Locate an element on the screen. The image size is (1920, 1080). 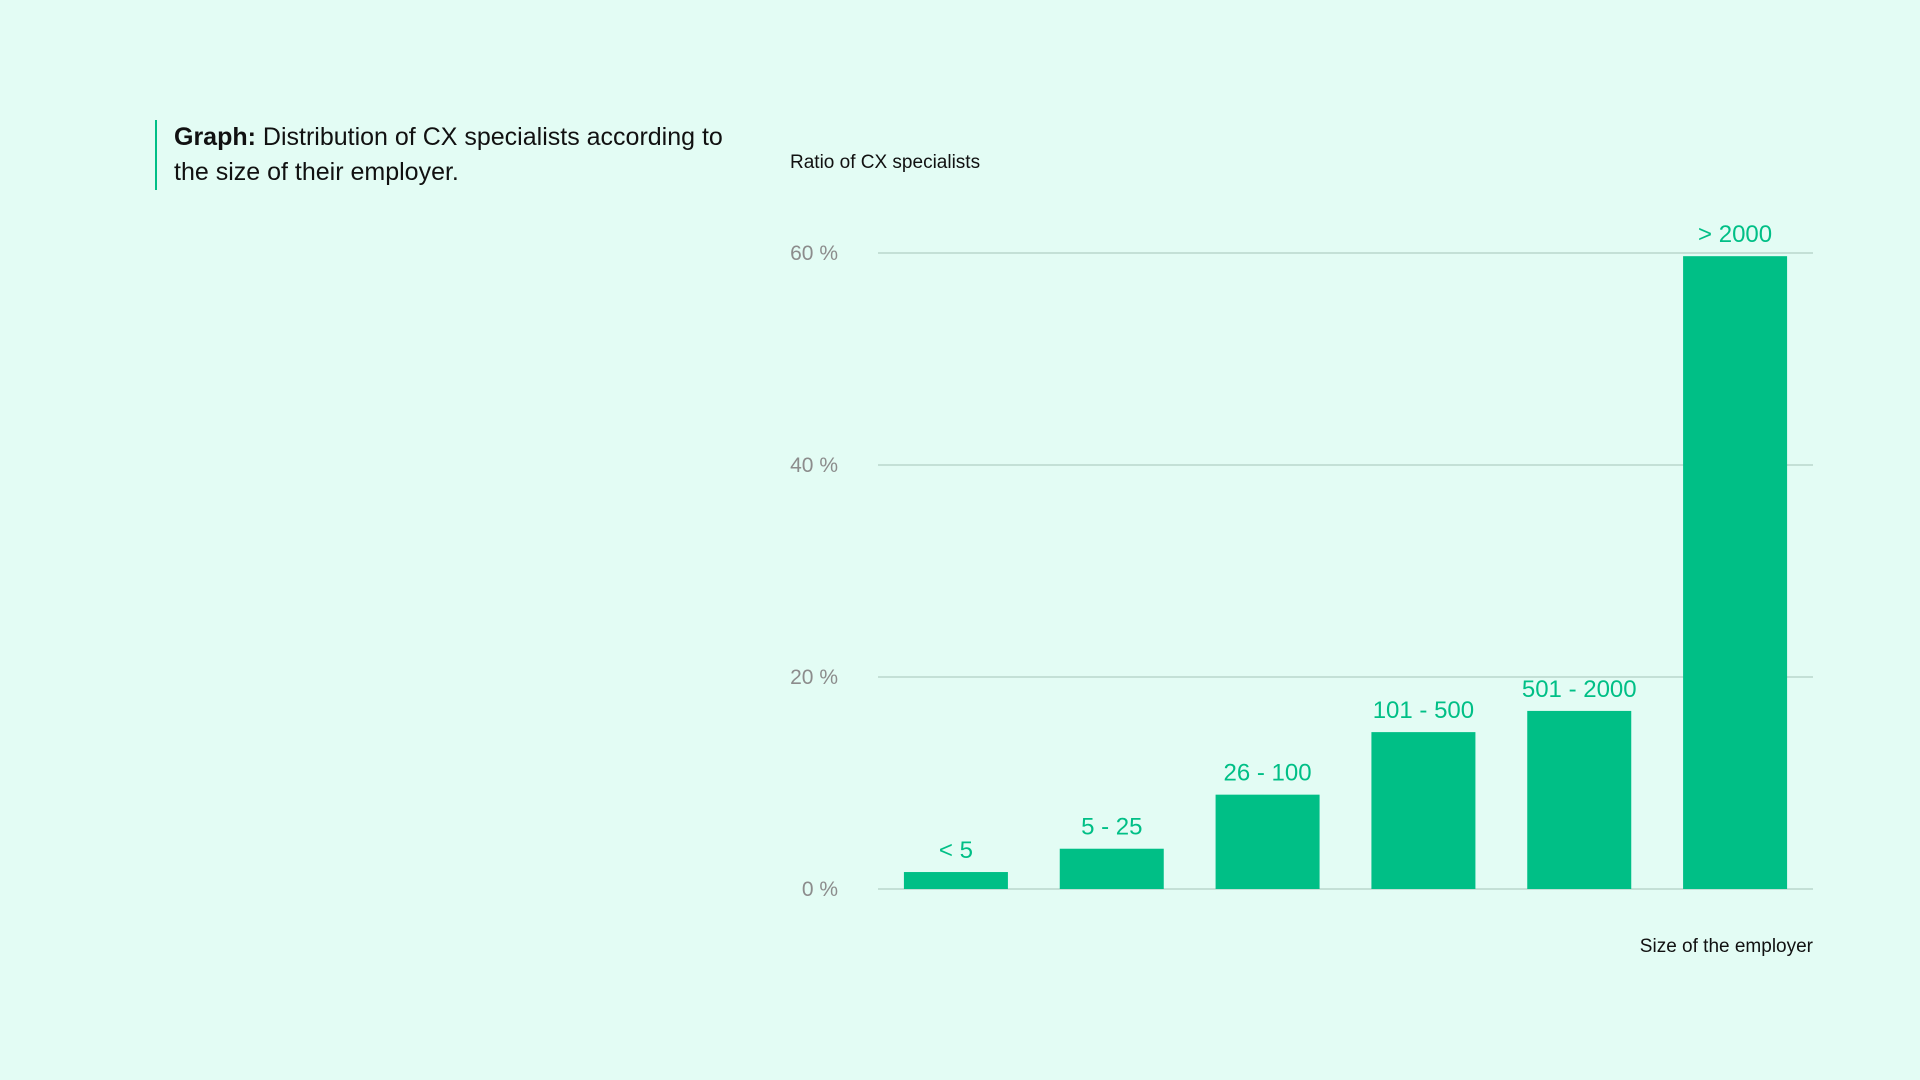
bar-category-label: 501 - 2000 is located at coordinates (1579, 689).